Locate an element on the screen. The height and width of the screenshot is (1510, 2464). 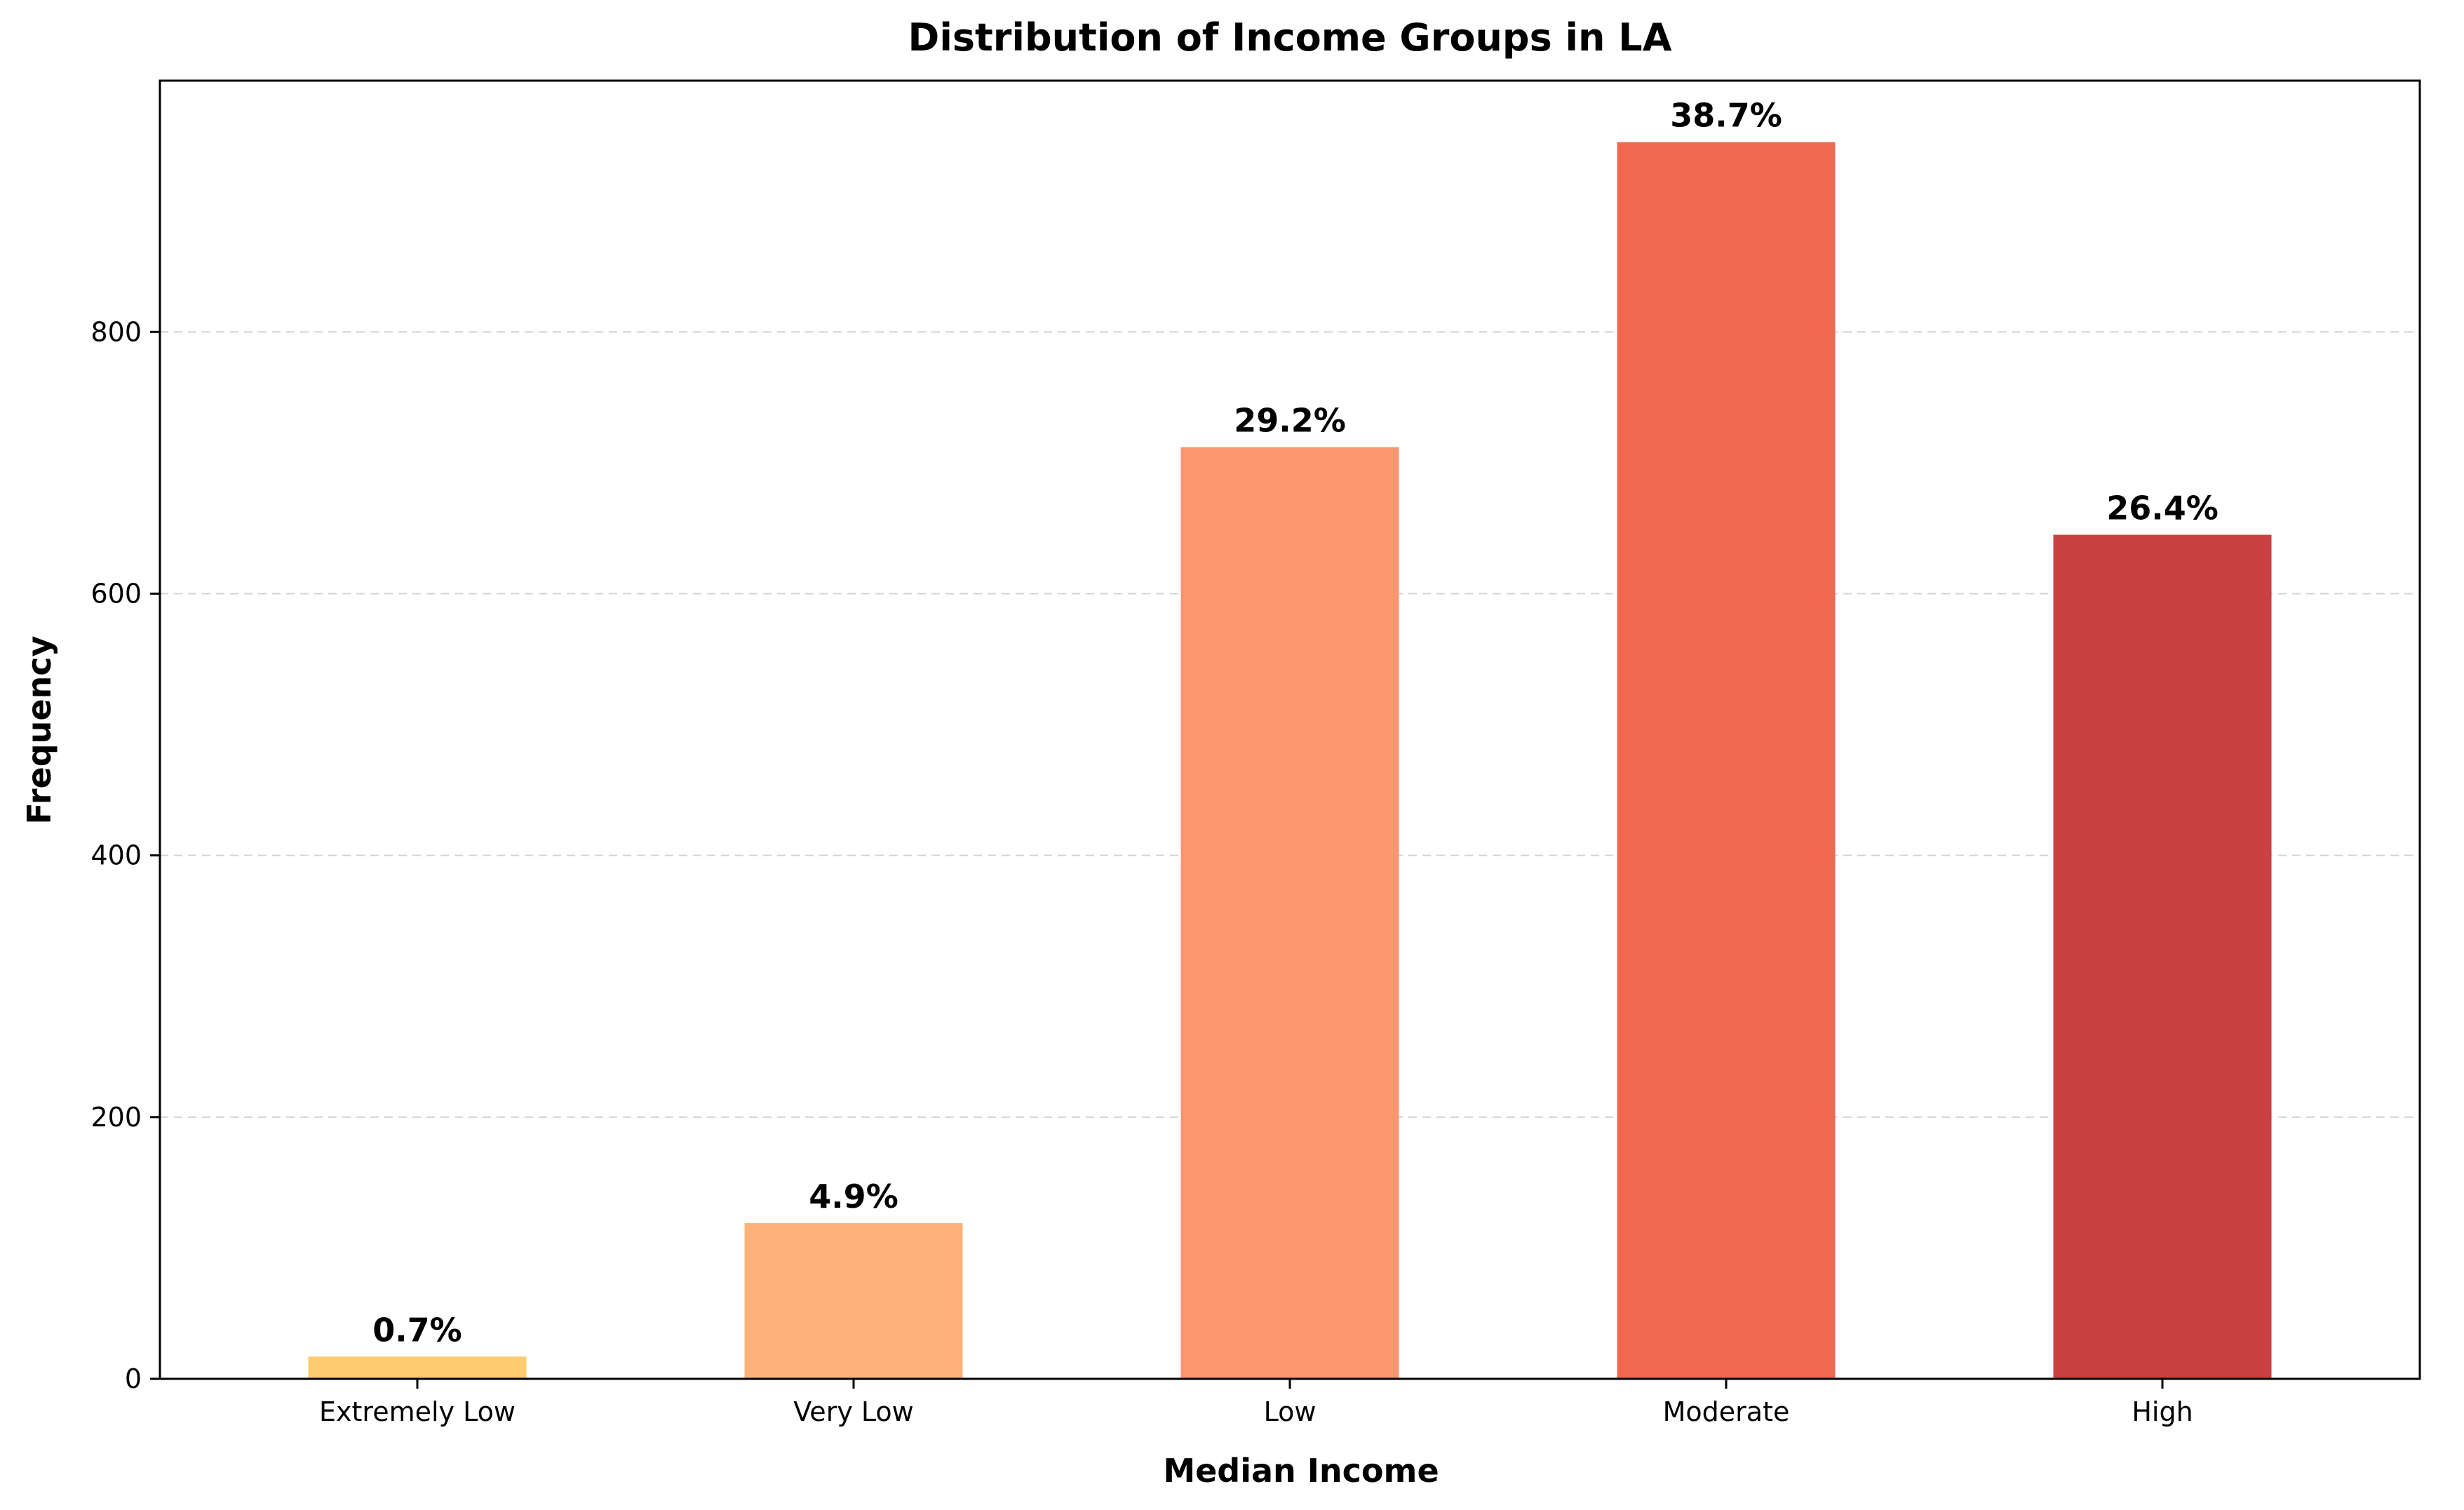
x-tick-label: Low is located at coordinates (1290, 1411).